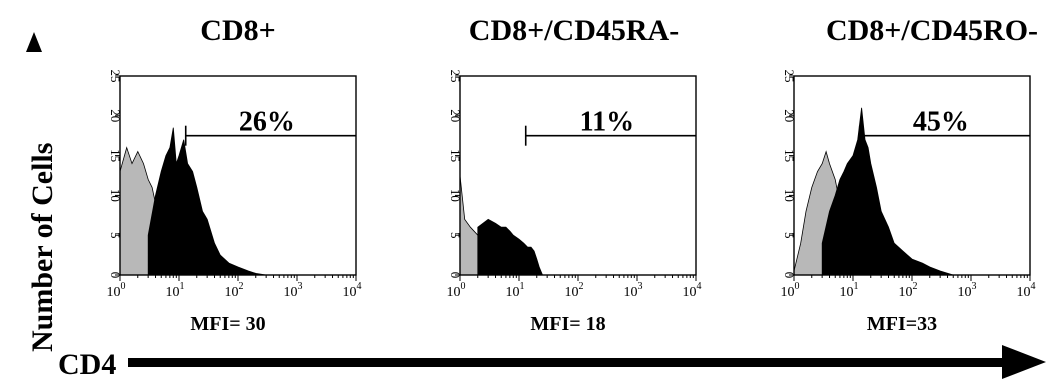 The image size is (1048, 379). What do you see at coordinates (34, 42) in the screenshot?
I see `y-axis-arrow-icon` at bounding box center [34, 42].